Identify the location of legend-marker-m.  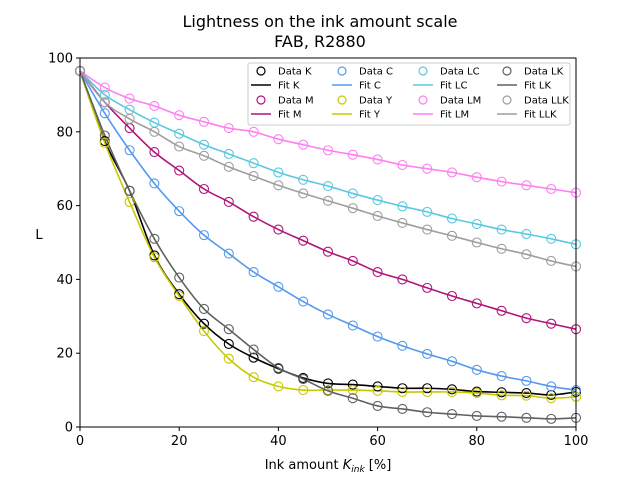
(261, 100).